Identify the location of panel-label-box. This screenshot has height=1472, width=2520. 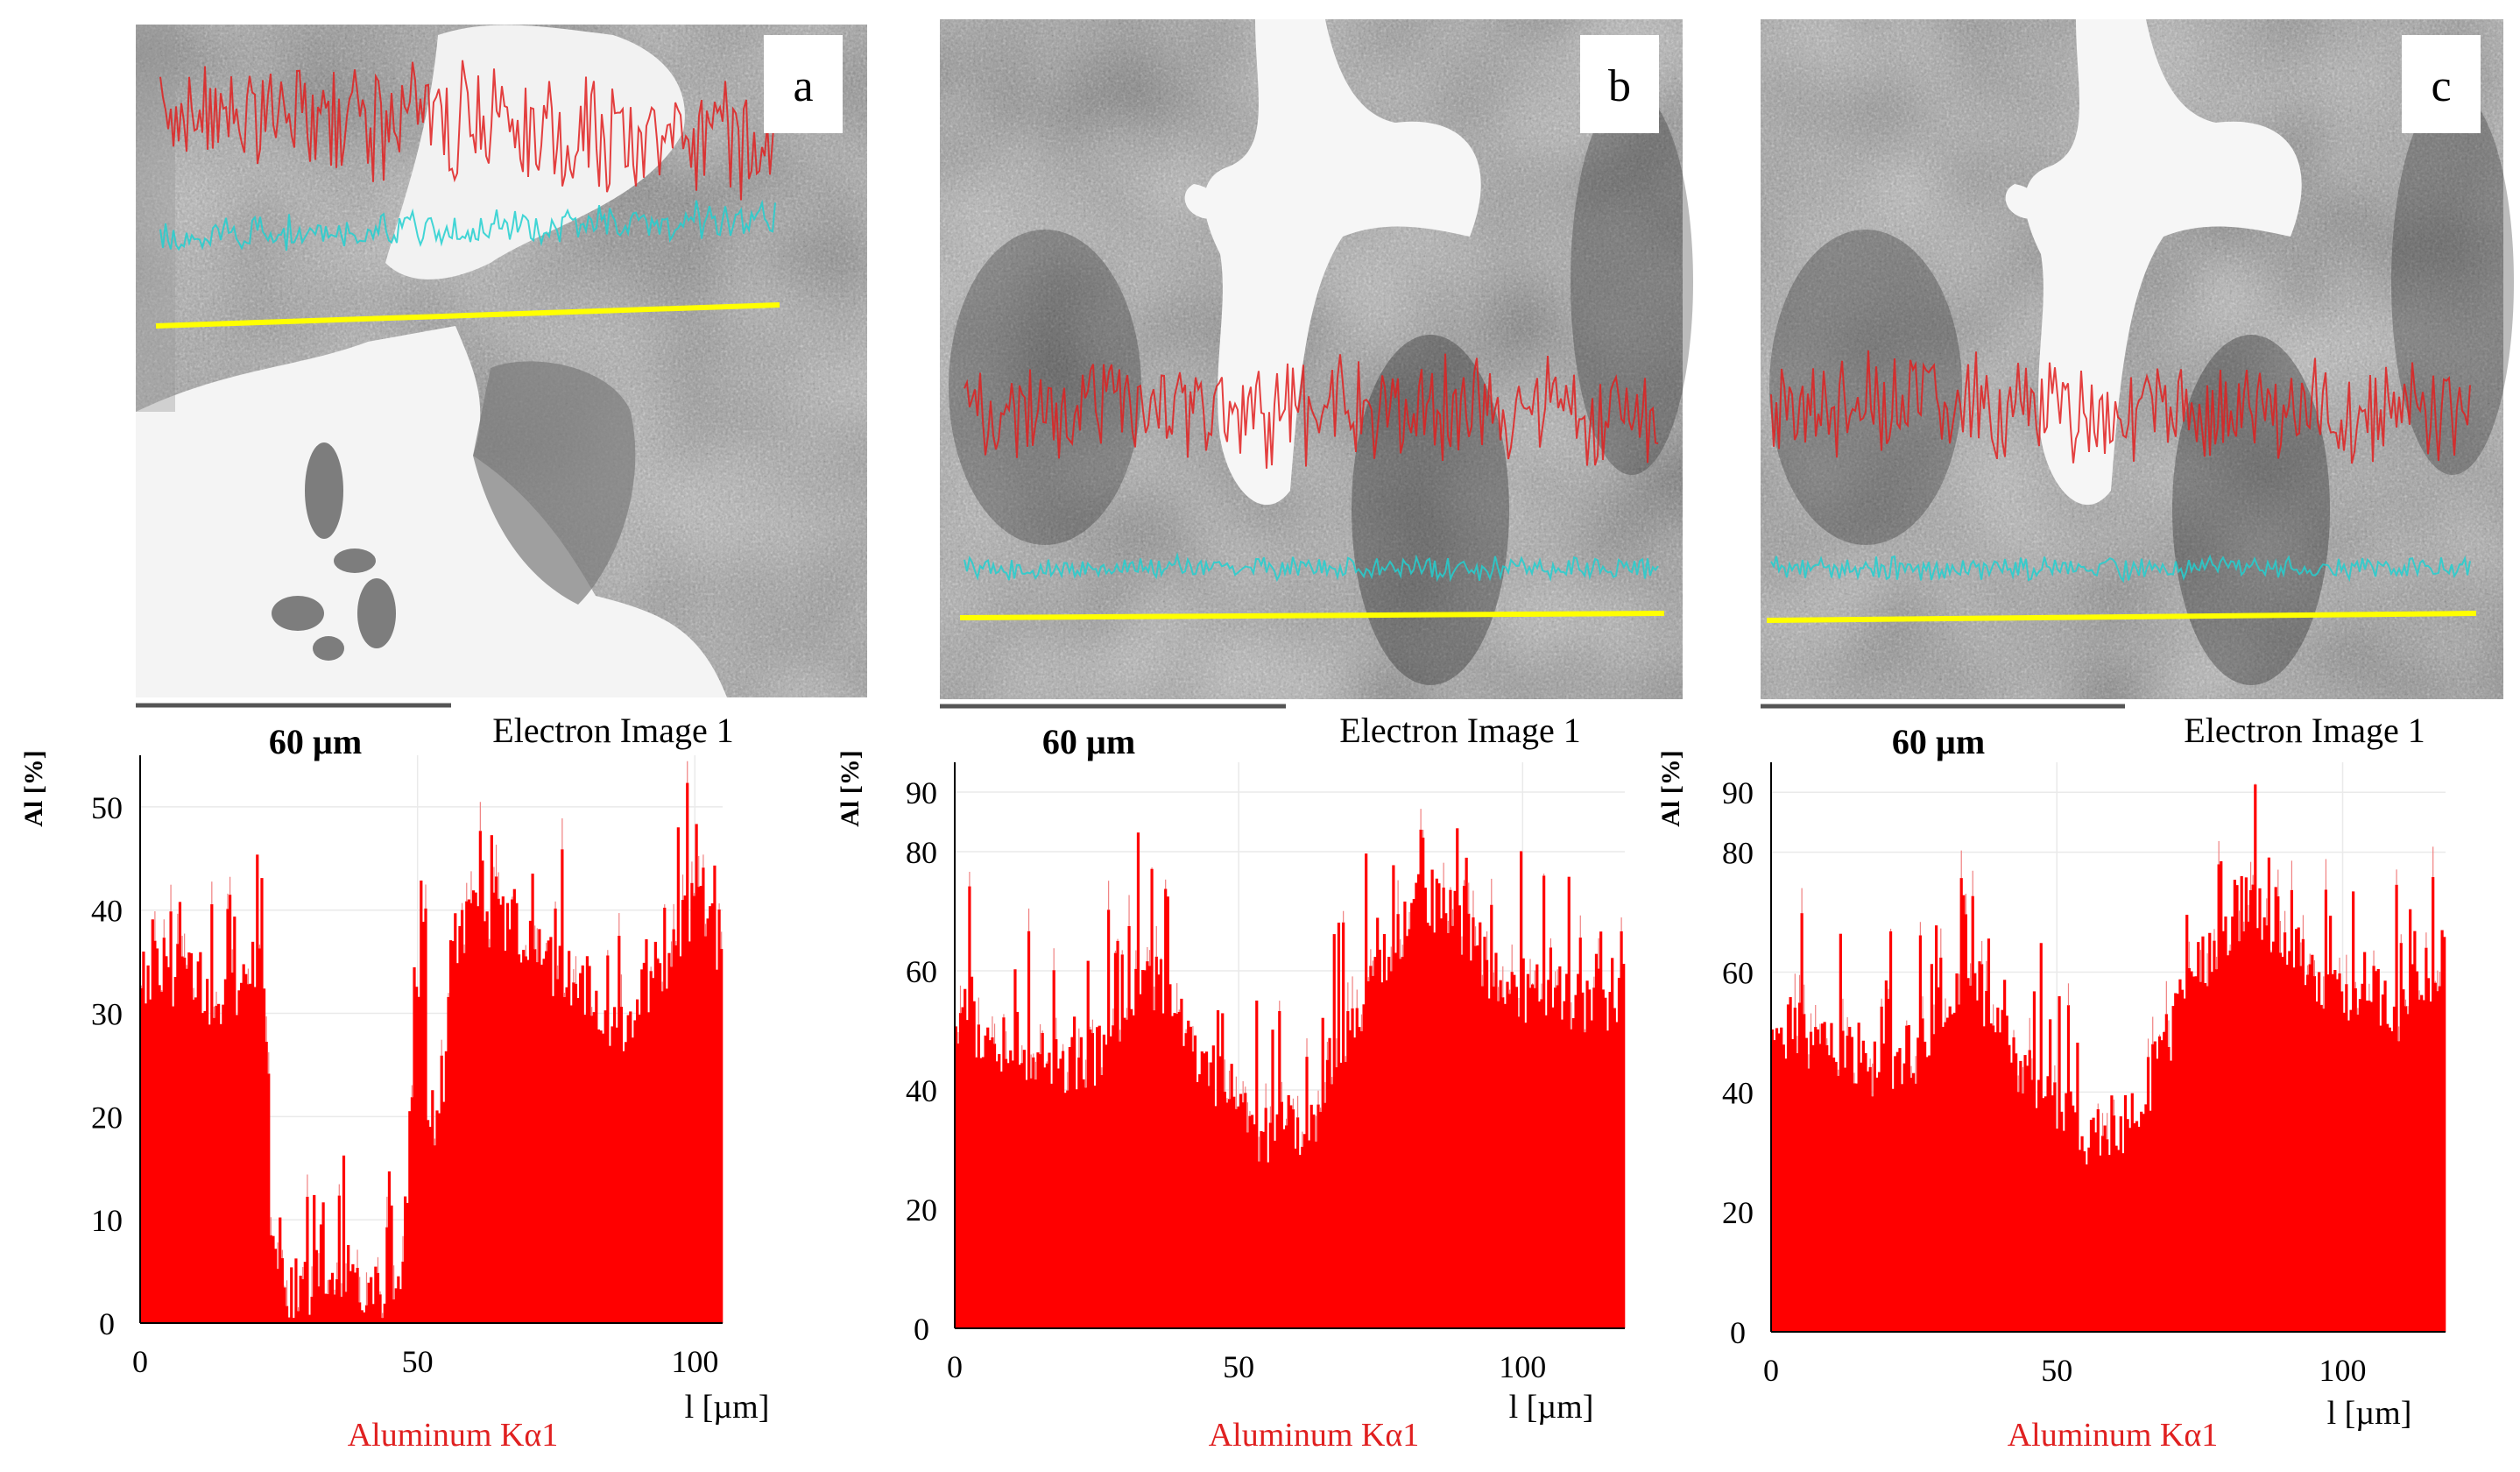
(2441, 84).